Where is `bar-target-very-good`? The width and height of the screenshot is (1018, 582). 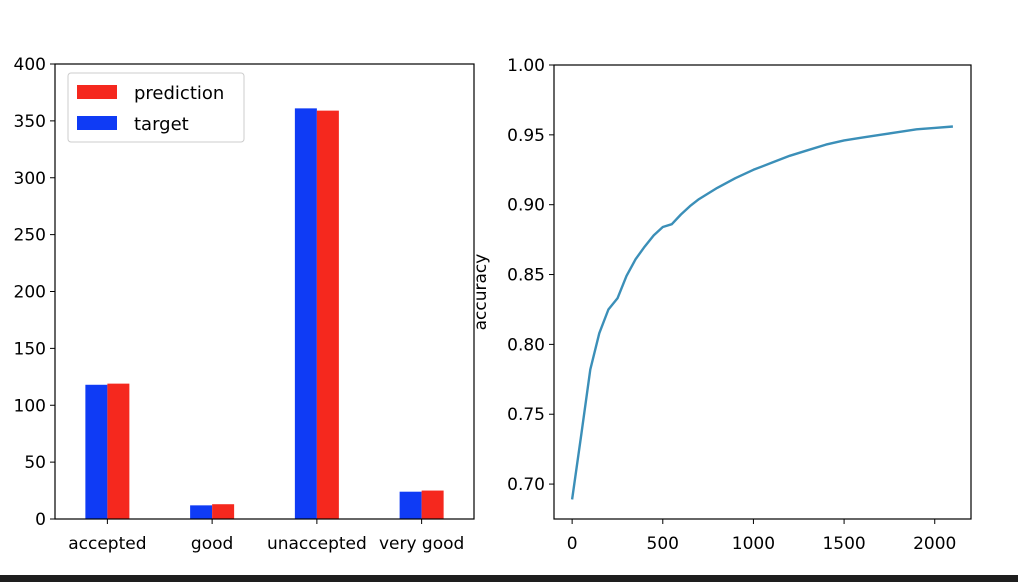
bar-target-very-good is located at coordinates (410, 505).